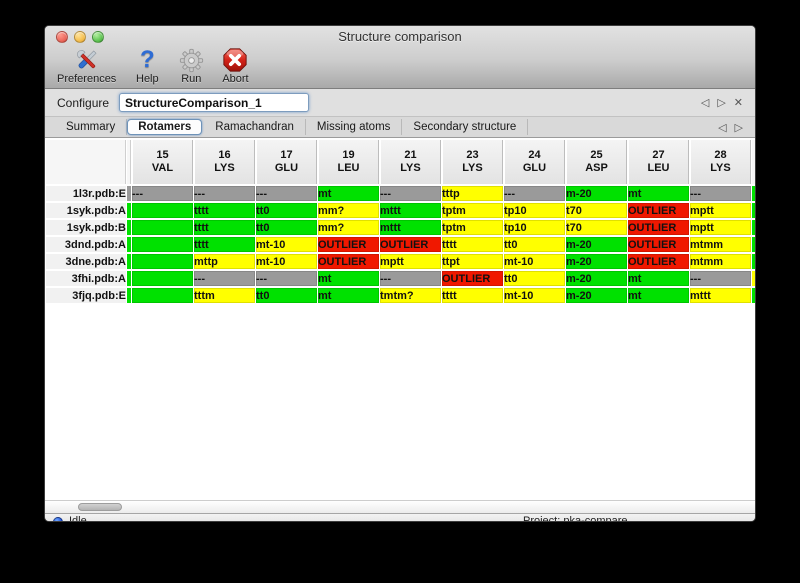 Image resolution: width=800 pixels, height=583 pixels. What do you see at coordinates (738, 127) in the screenshot?
I see `tabs-forward-icon: ▷` at bounding box center [738, 127].